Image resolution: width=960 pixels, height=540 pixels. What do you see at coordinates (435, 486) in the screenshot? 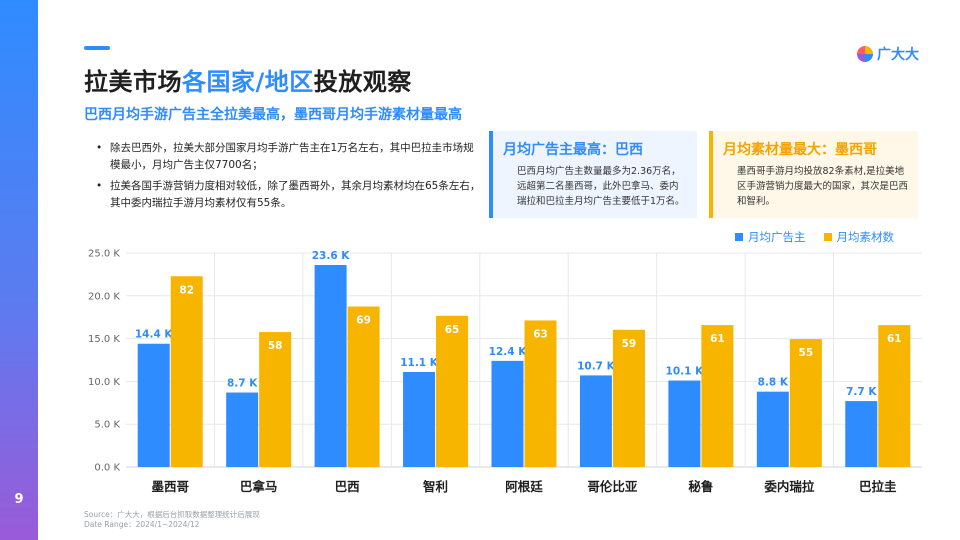
I see `x-category-label: 智利` at bounding box center [435, 486].